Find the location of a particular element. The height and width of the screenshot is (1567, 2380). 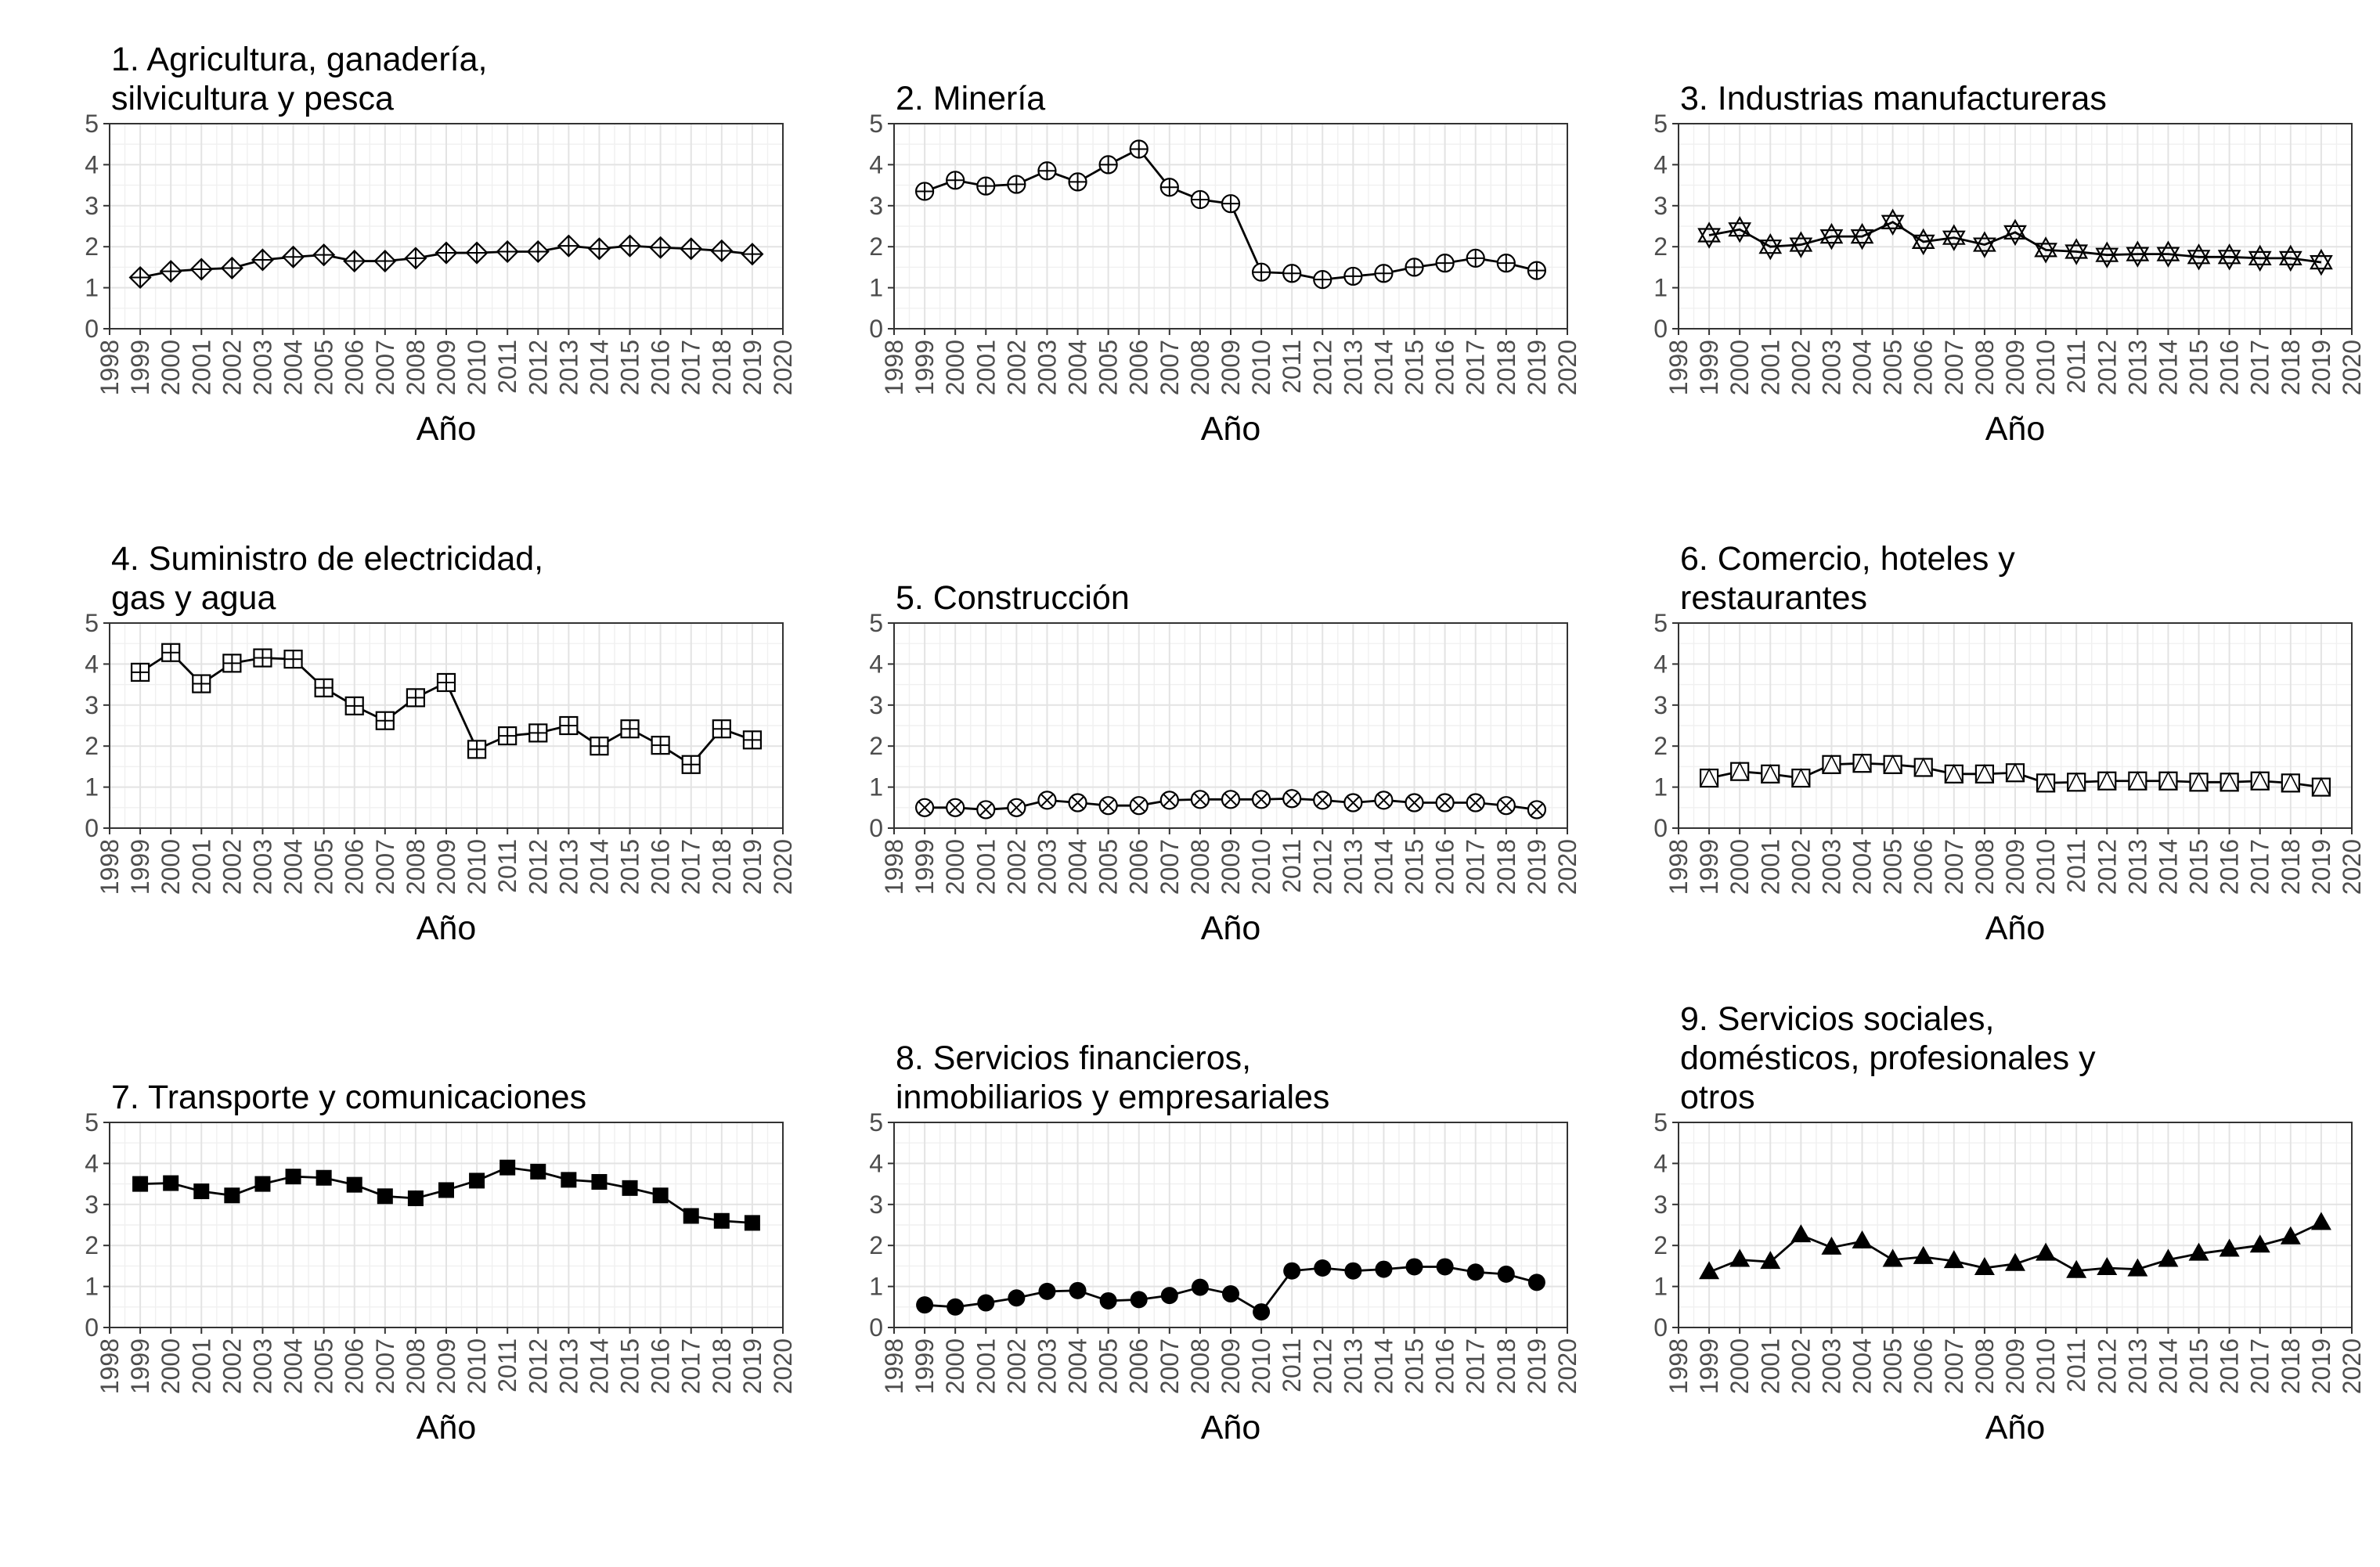

chart-7-x-axis-title: Año is located at coordinates (446, 1427).